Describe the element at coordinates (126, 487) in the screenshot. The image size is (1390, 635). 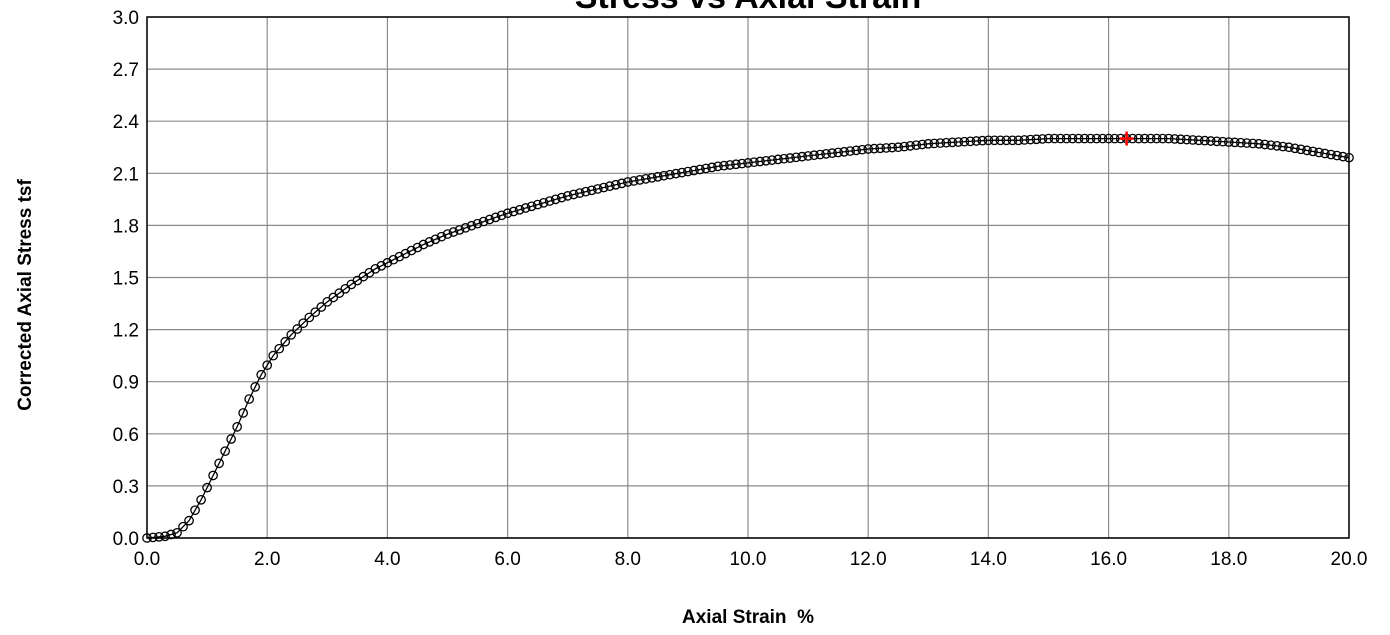
I see `y-tick-label: 0.3` at that location.